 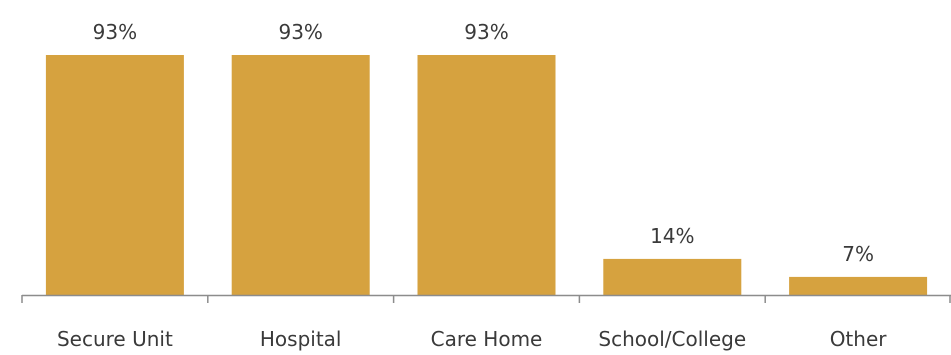 I want to click on x-tick-label: Hospital, so click(x=301, y=339).